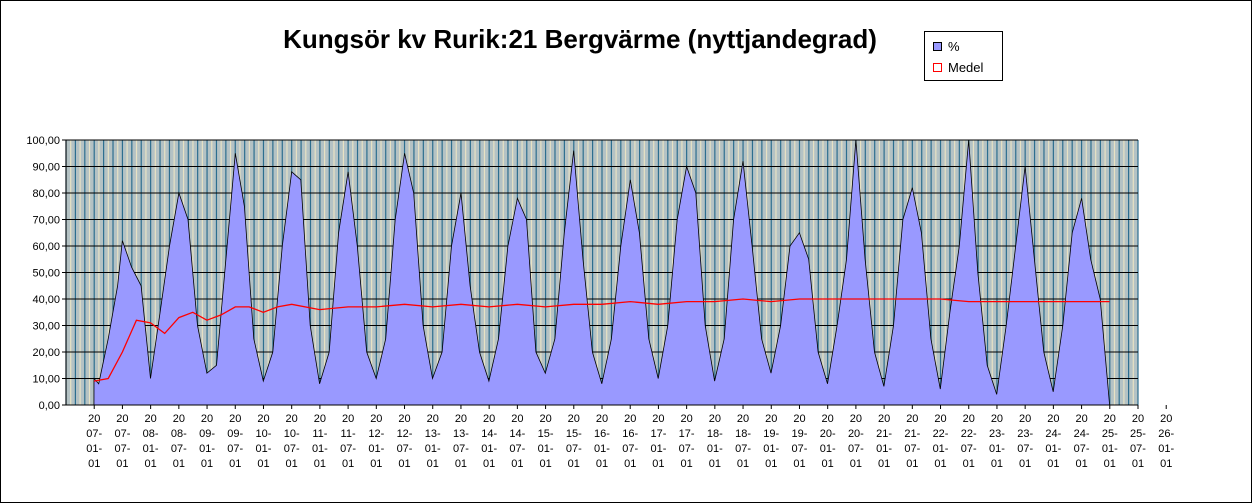 Image resolution: width=1252 pixels, height=503 pixels. What do you see at coordinates (46, 194) in the screenshot?
I see `y-tick-label: 80,00` at bounding box center [46, 194].